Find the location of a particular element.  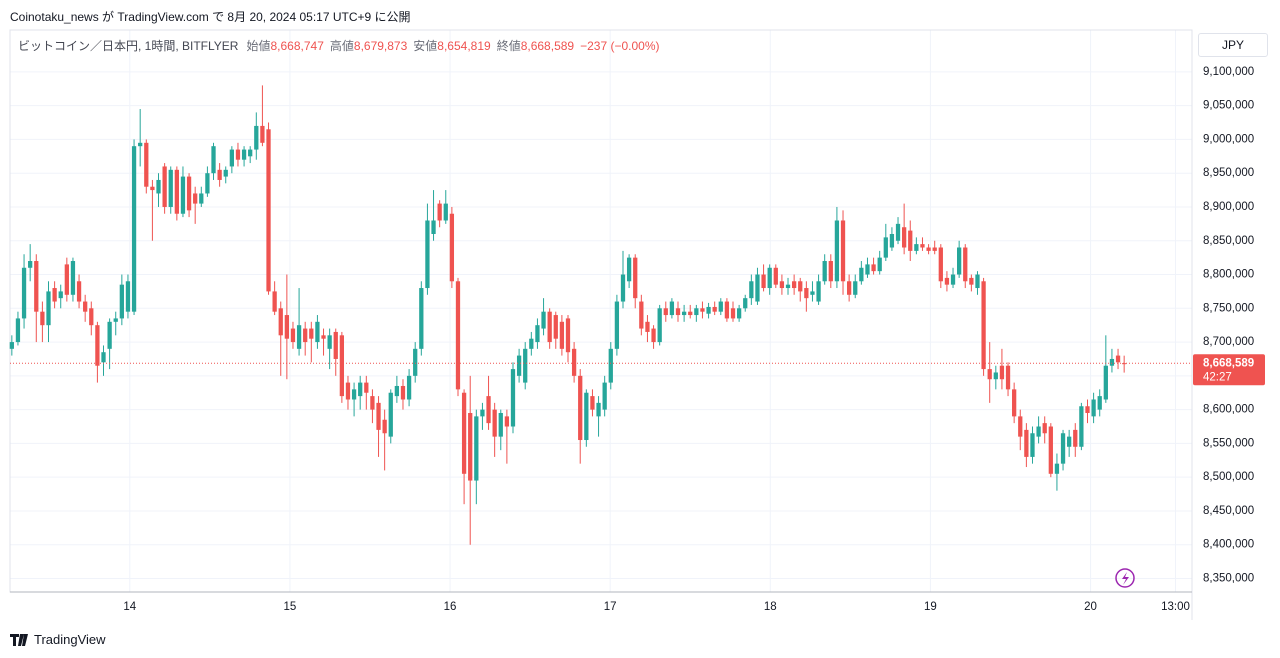

y-tick-label: 9,050,000 is located at coordinates (1228, 106).